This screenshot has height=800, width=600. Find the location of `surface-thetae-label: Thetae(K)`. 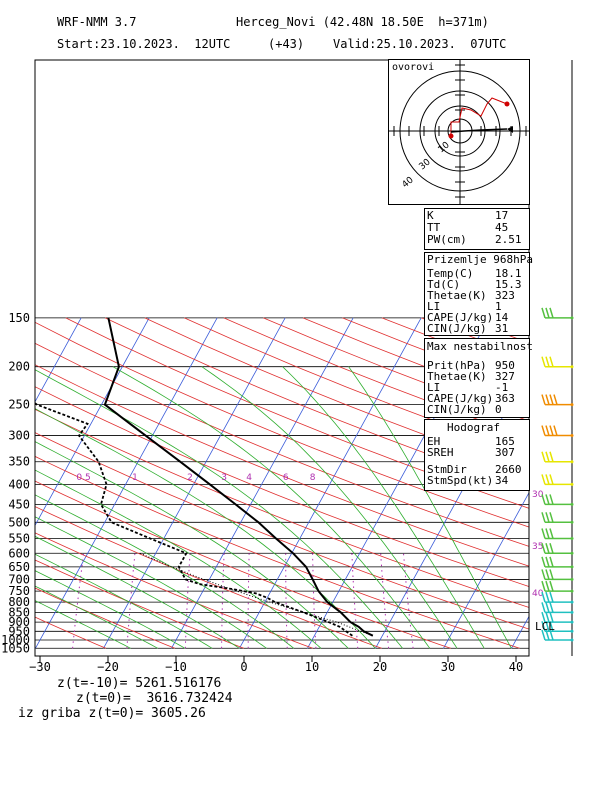

surface-thetae-label: Thetae(K) is located at coordinates (457, 295).